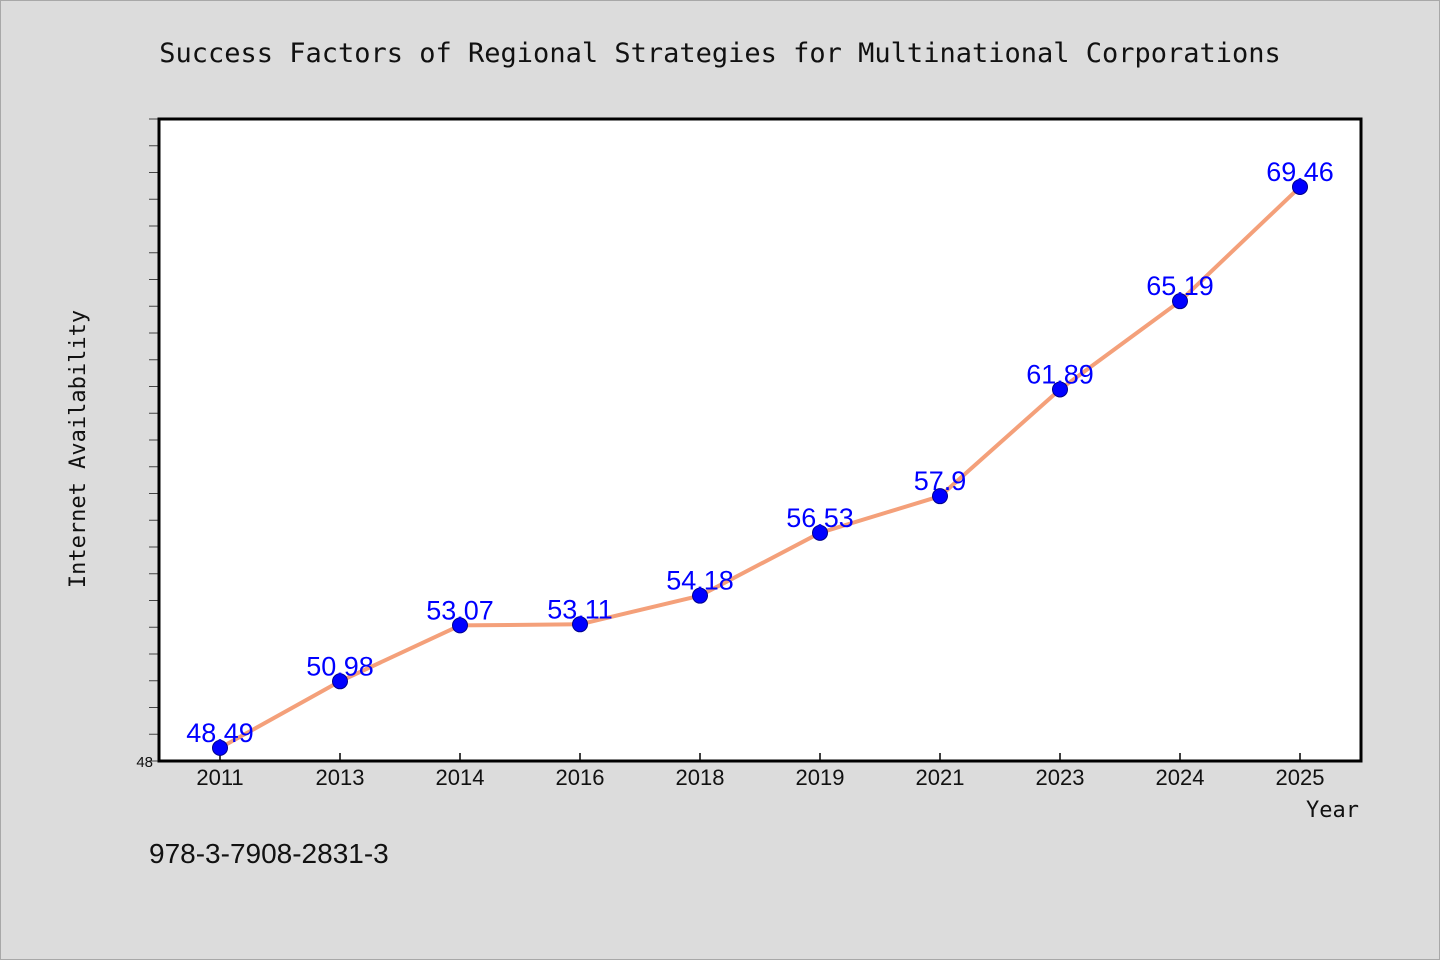  Describe the element at coordinates (1300, 777) in the screenshot. I see `x-tick-label: 2025` at that location.